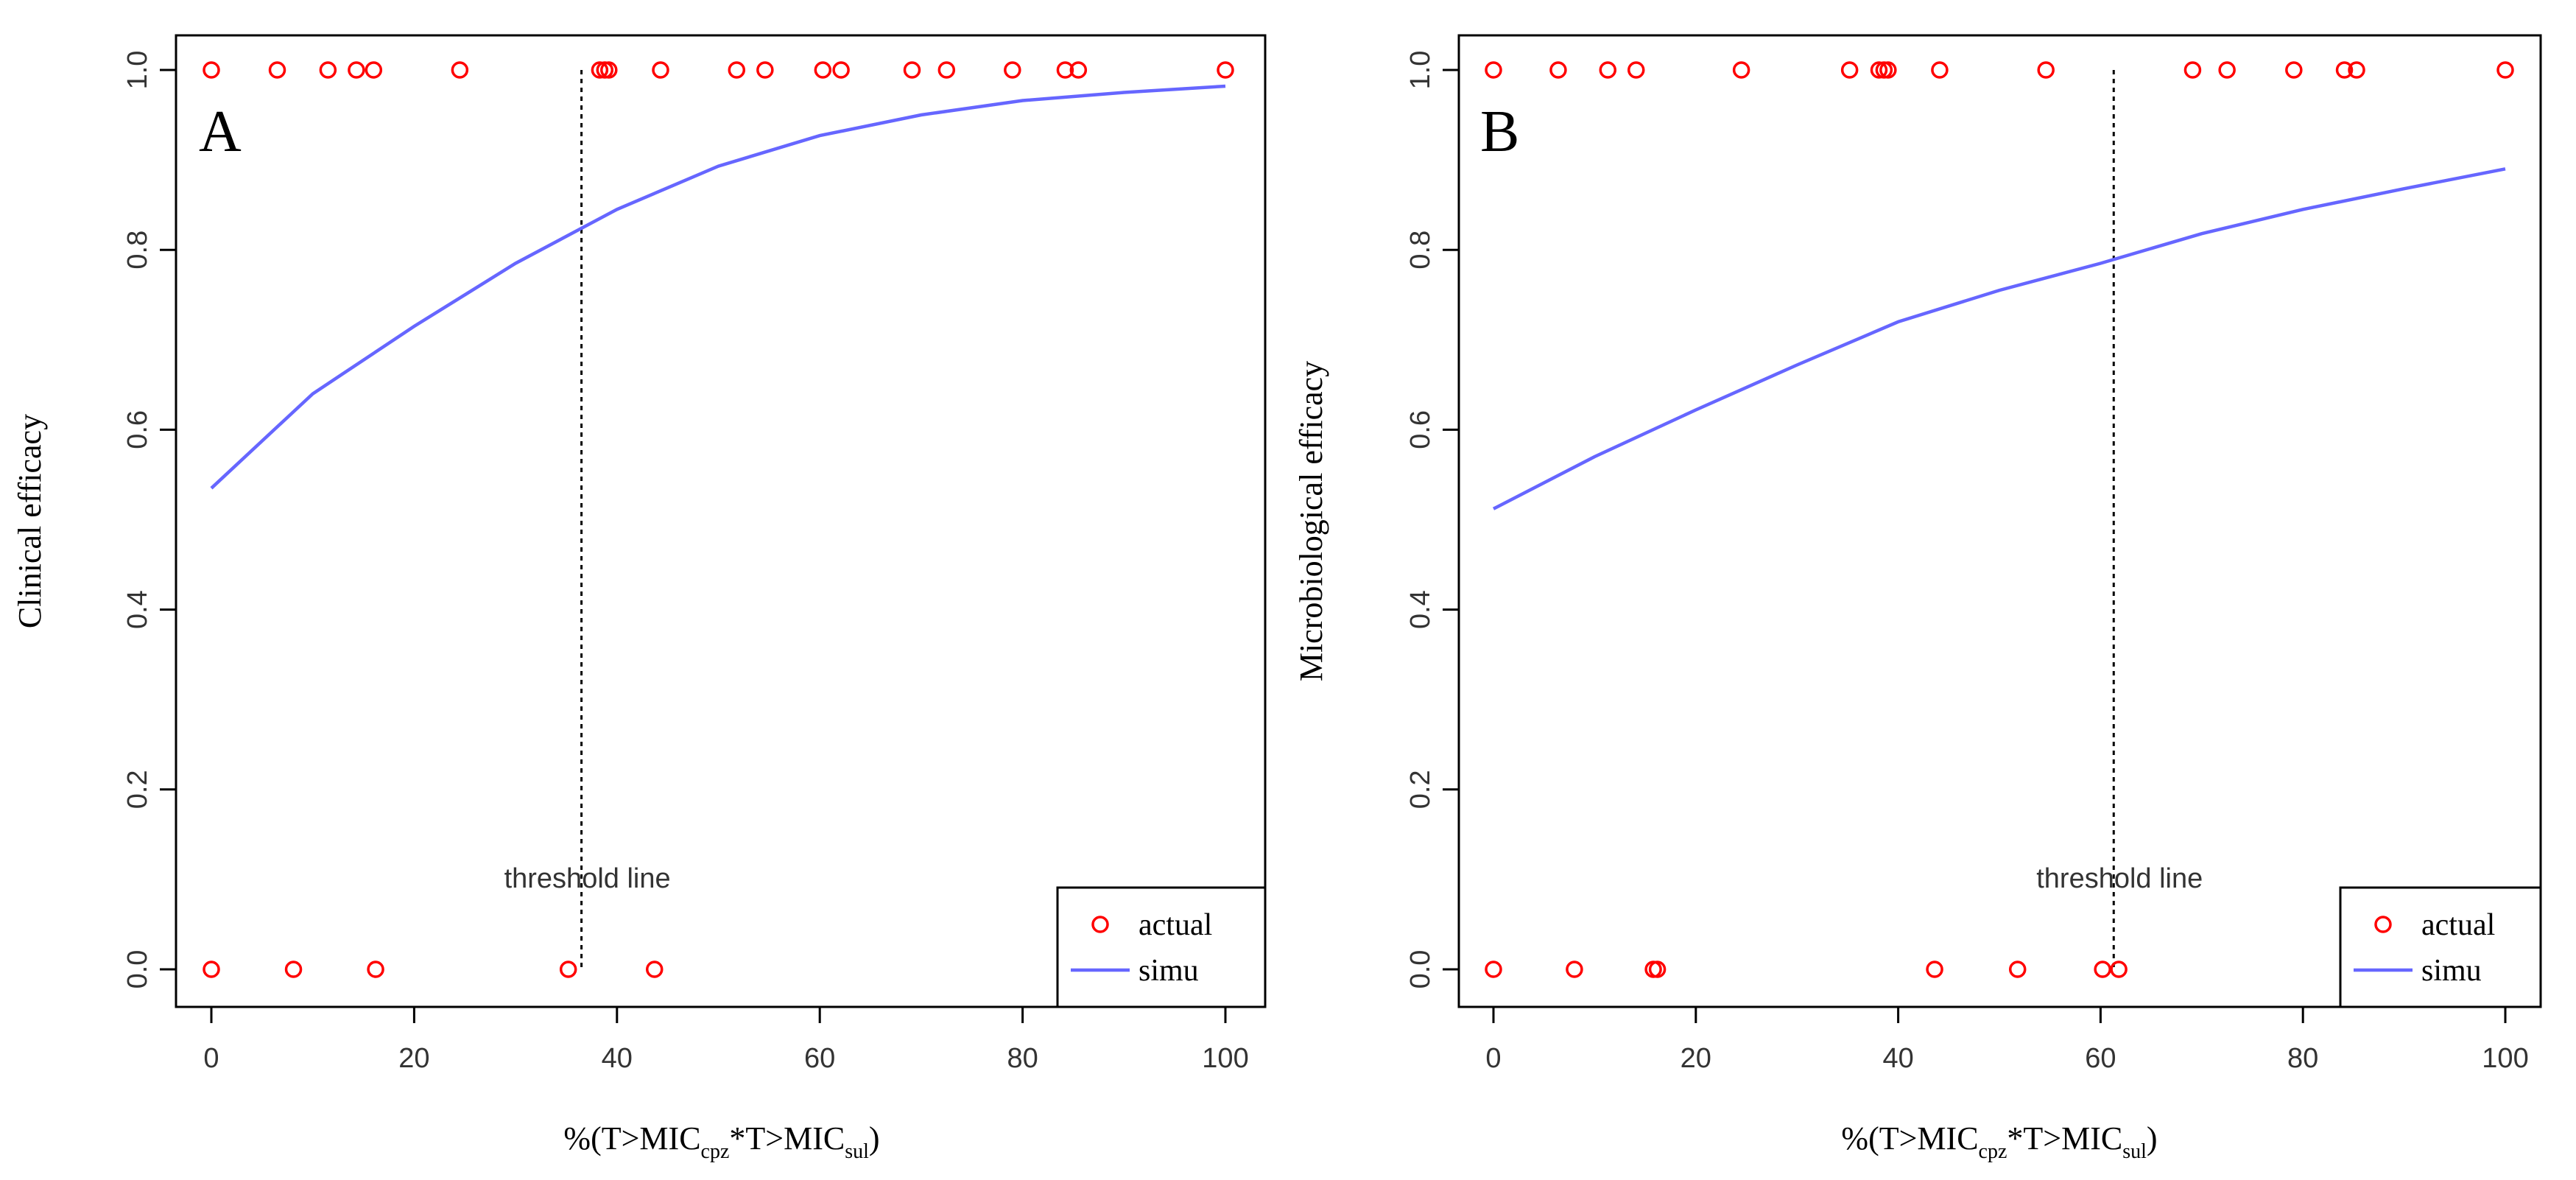 The width and height of the screenshot is (2576, 1180). I want to click on x-axis-title-part: ), so click(874, 1138).